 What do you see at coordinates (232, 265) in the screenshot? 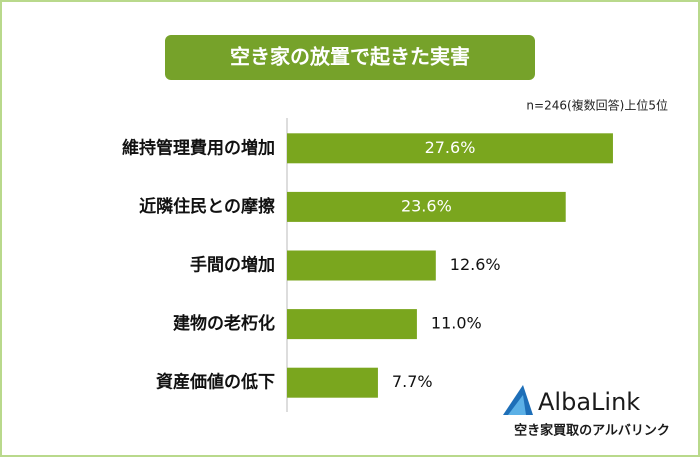
I see `category-label: 手間の増加` at bounding box center [232, 265].